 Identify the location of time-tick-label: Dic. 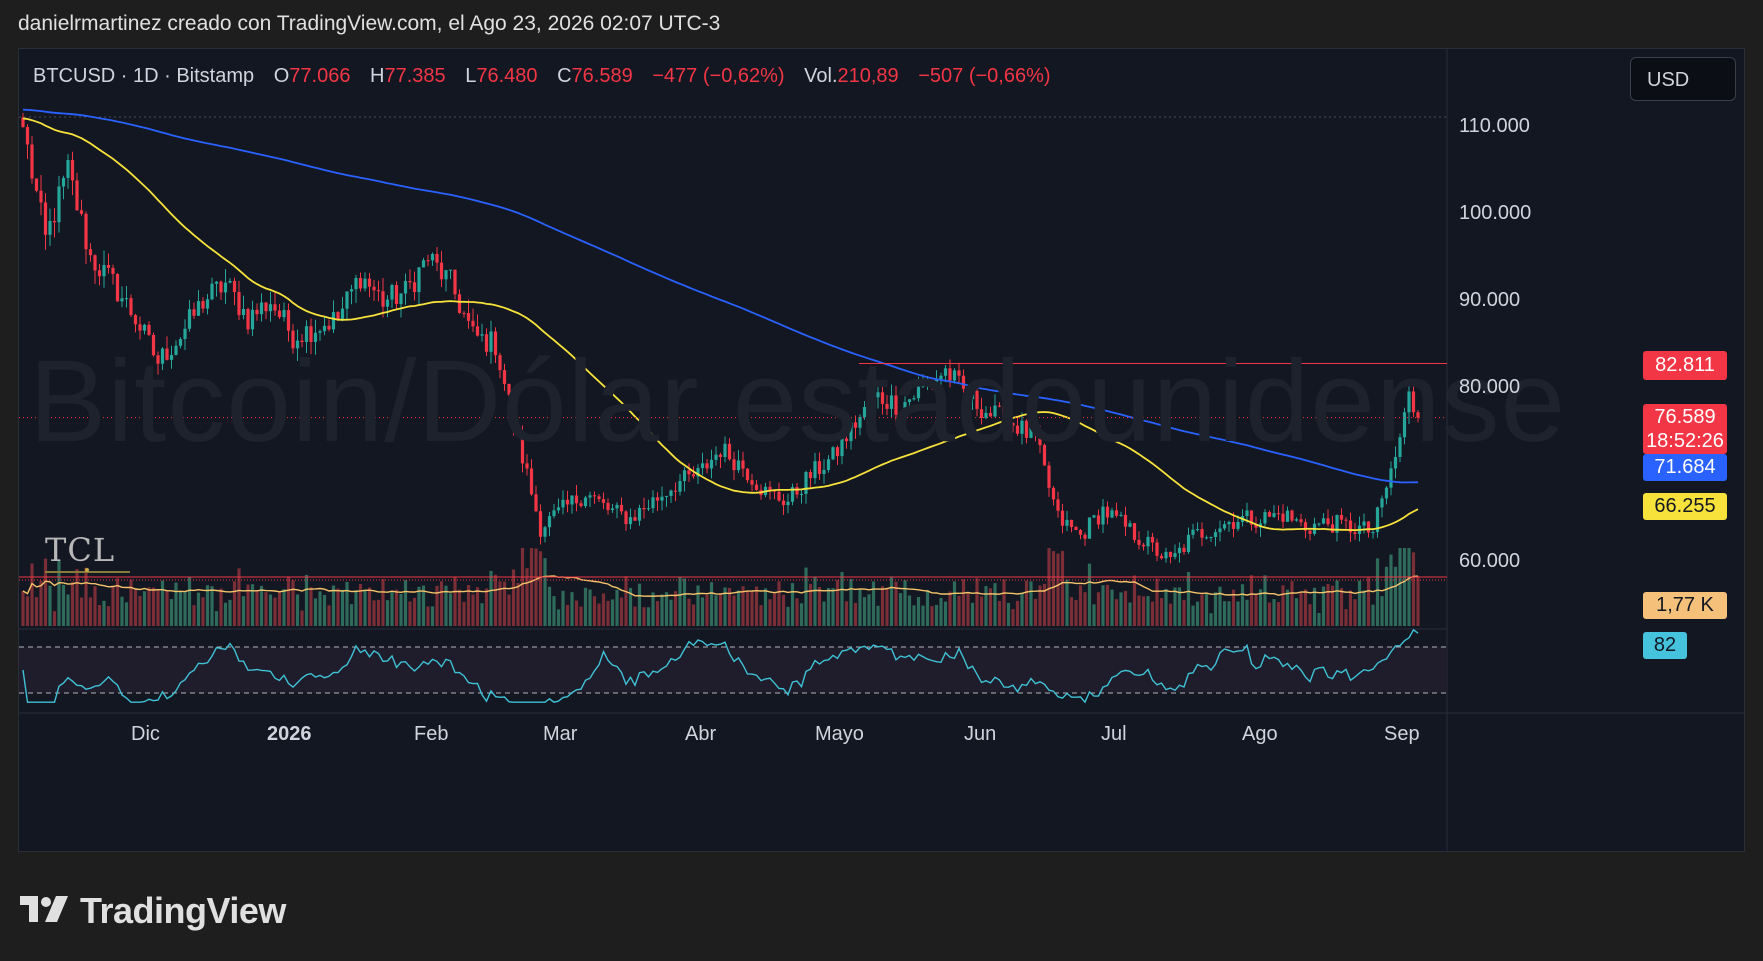
(145, 734).